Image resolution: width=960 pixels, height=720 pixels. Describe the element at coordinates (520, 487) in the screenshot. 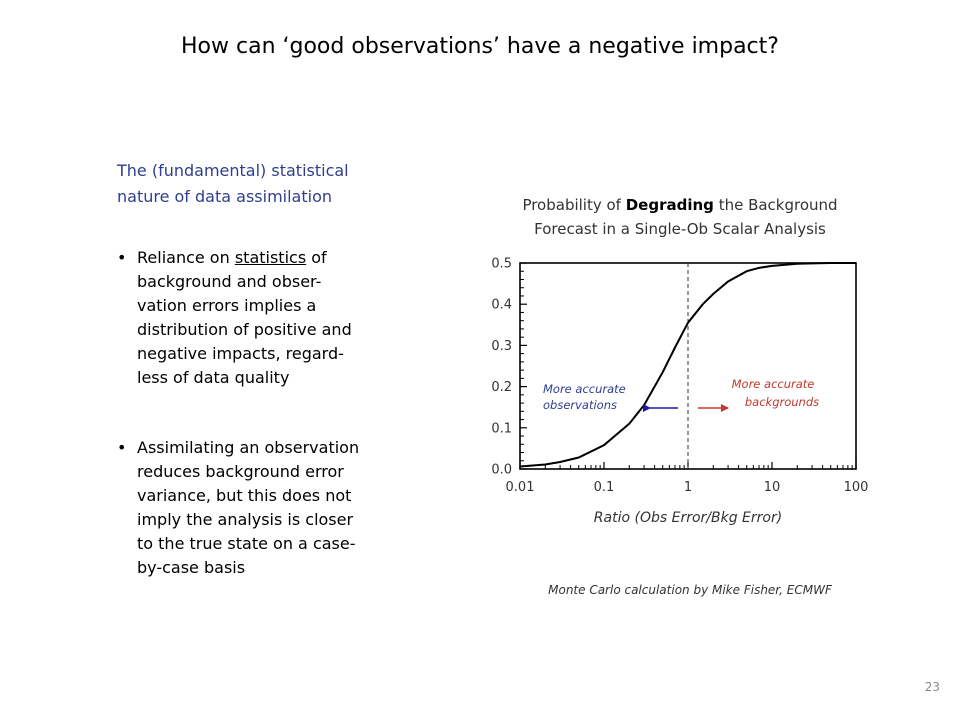

I see `x-tick-label: 0.01` at that location.